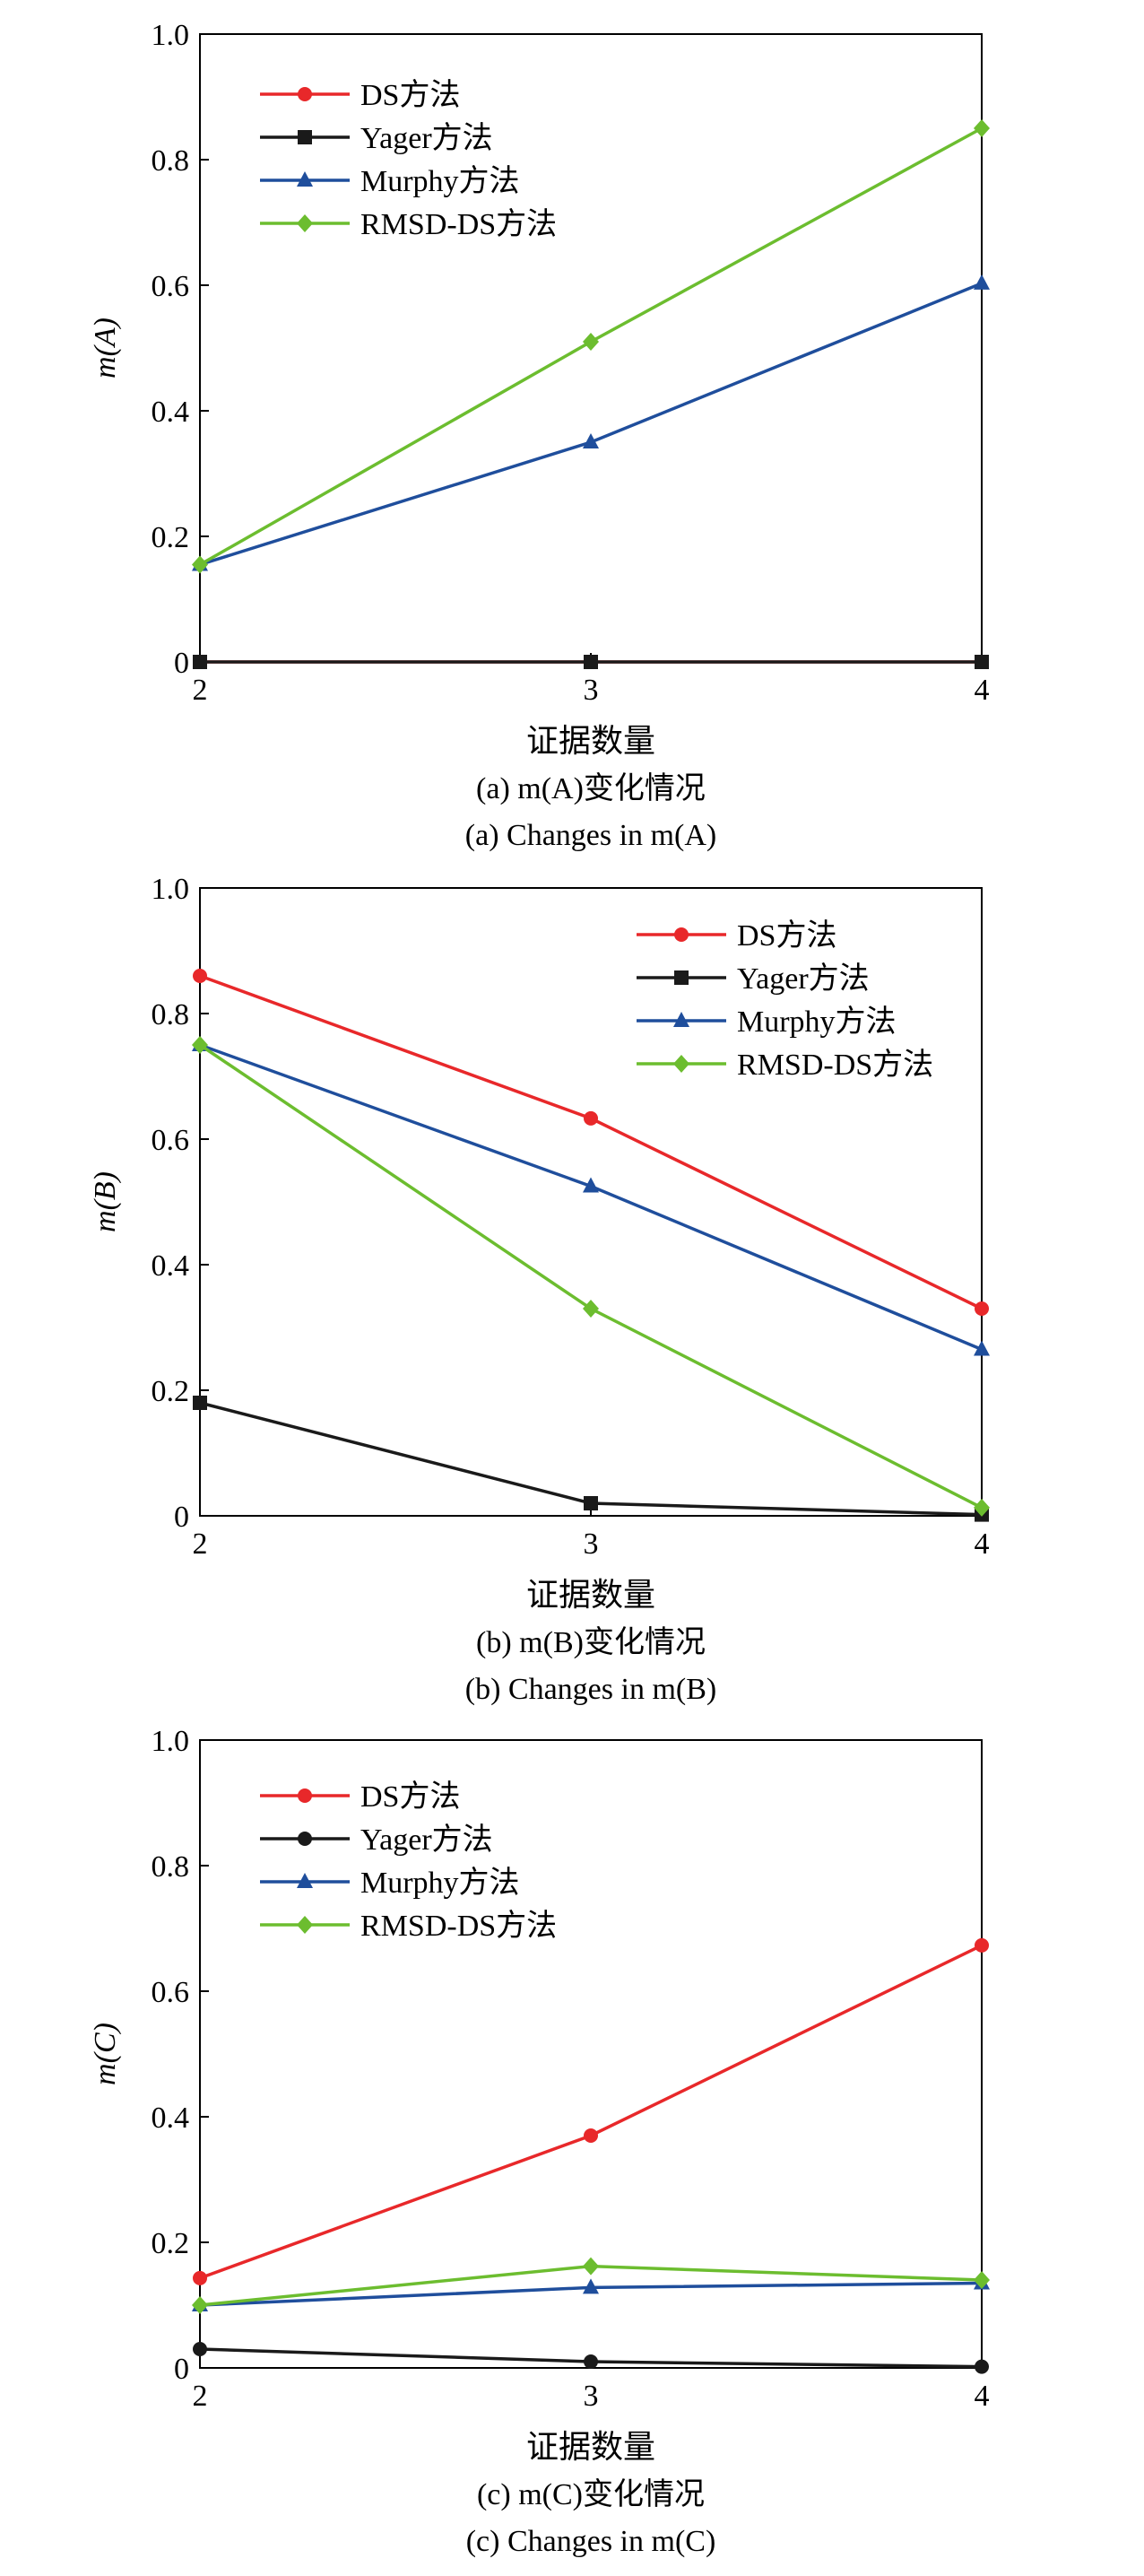 This screenshot has width=1144, height=2576. Describe the element at coordinates (105, 2054) in the screenshot. I see `y-axis-label: m(C)` at that location.